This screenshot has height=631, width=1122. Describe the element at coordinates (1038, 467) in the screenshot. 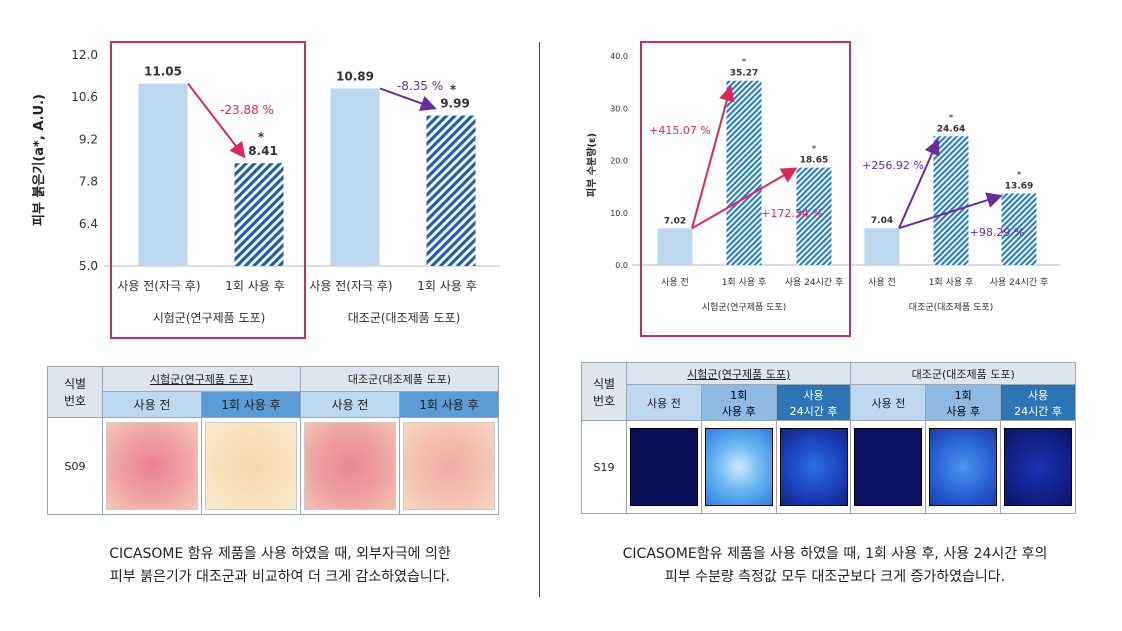

I see `hydration-image-control-after-24h` at that location.